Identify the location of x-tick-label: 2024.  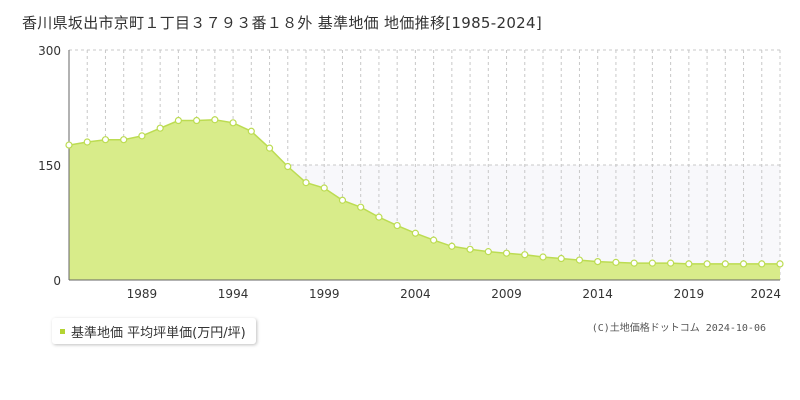
(765, 294).